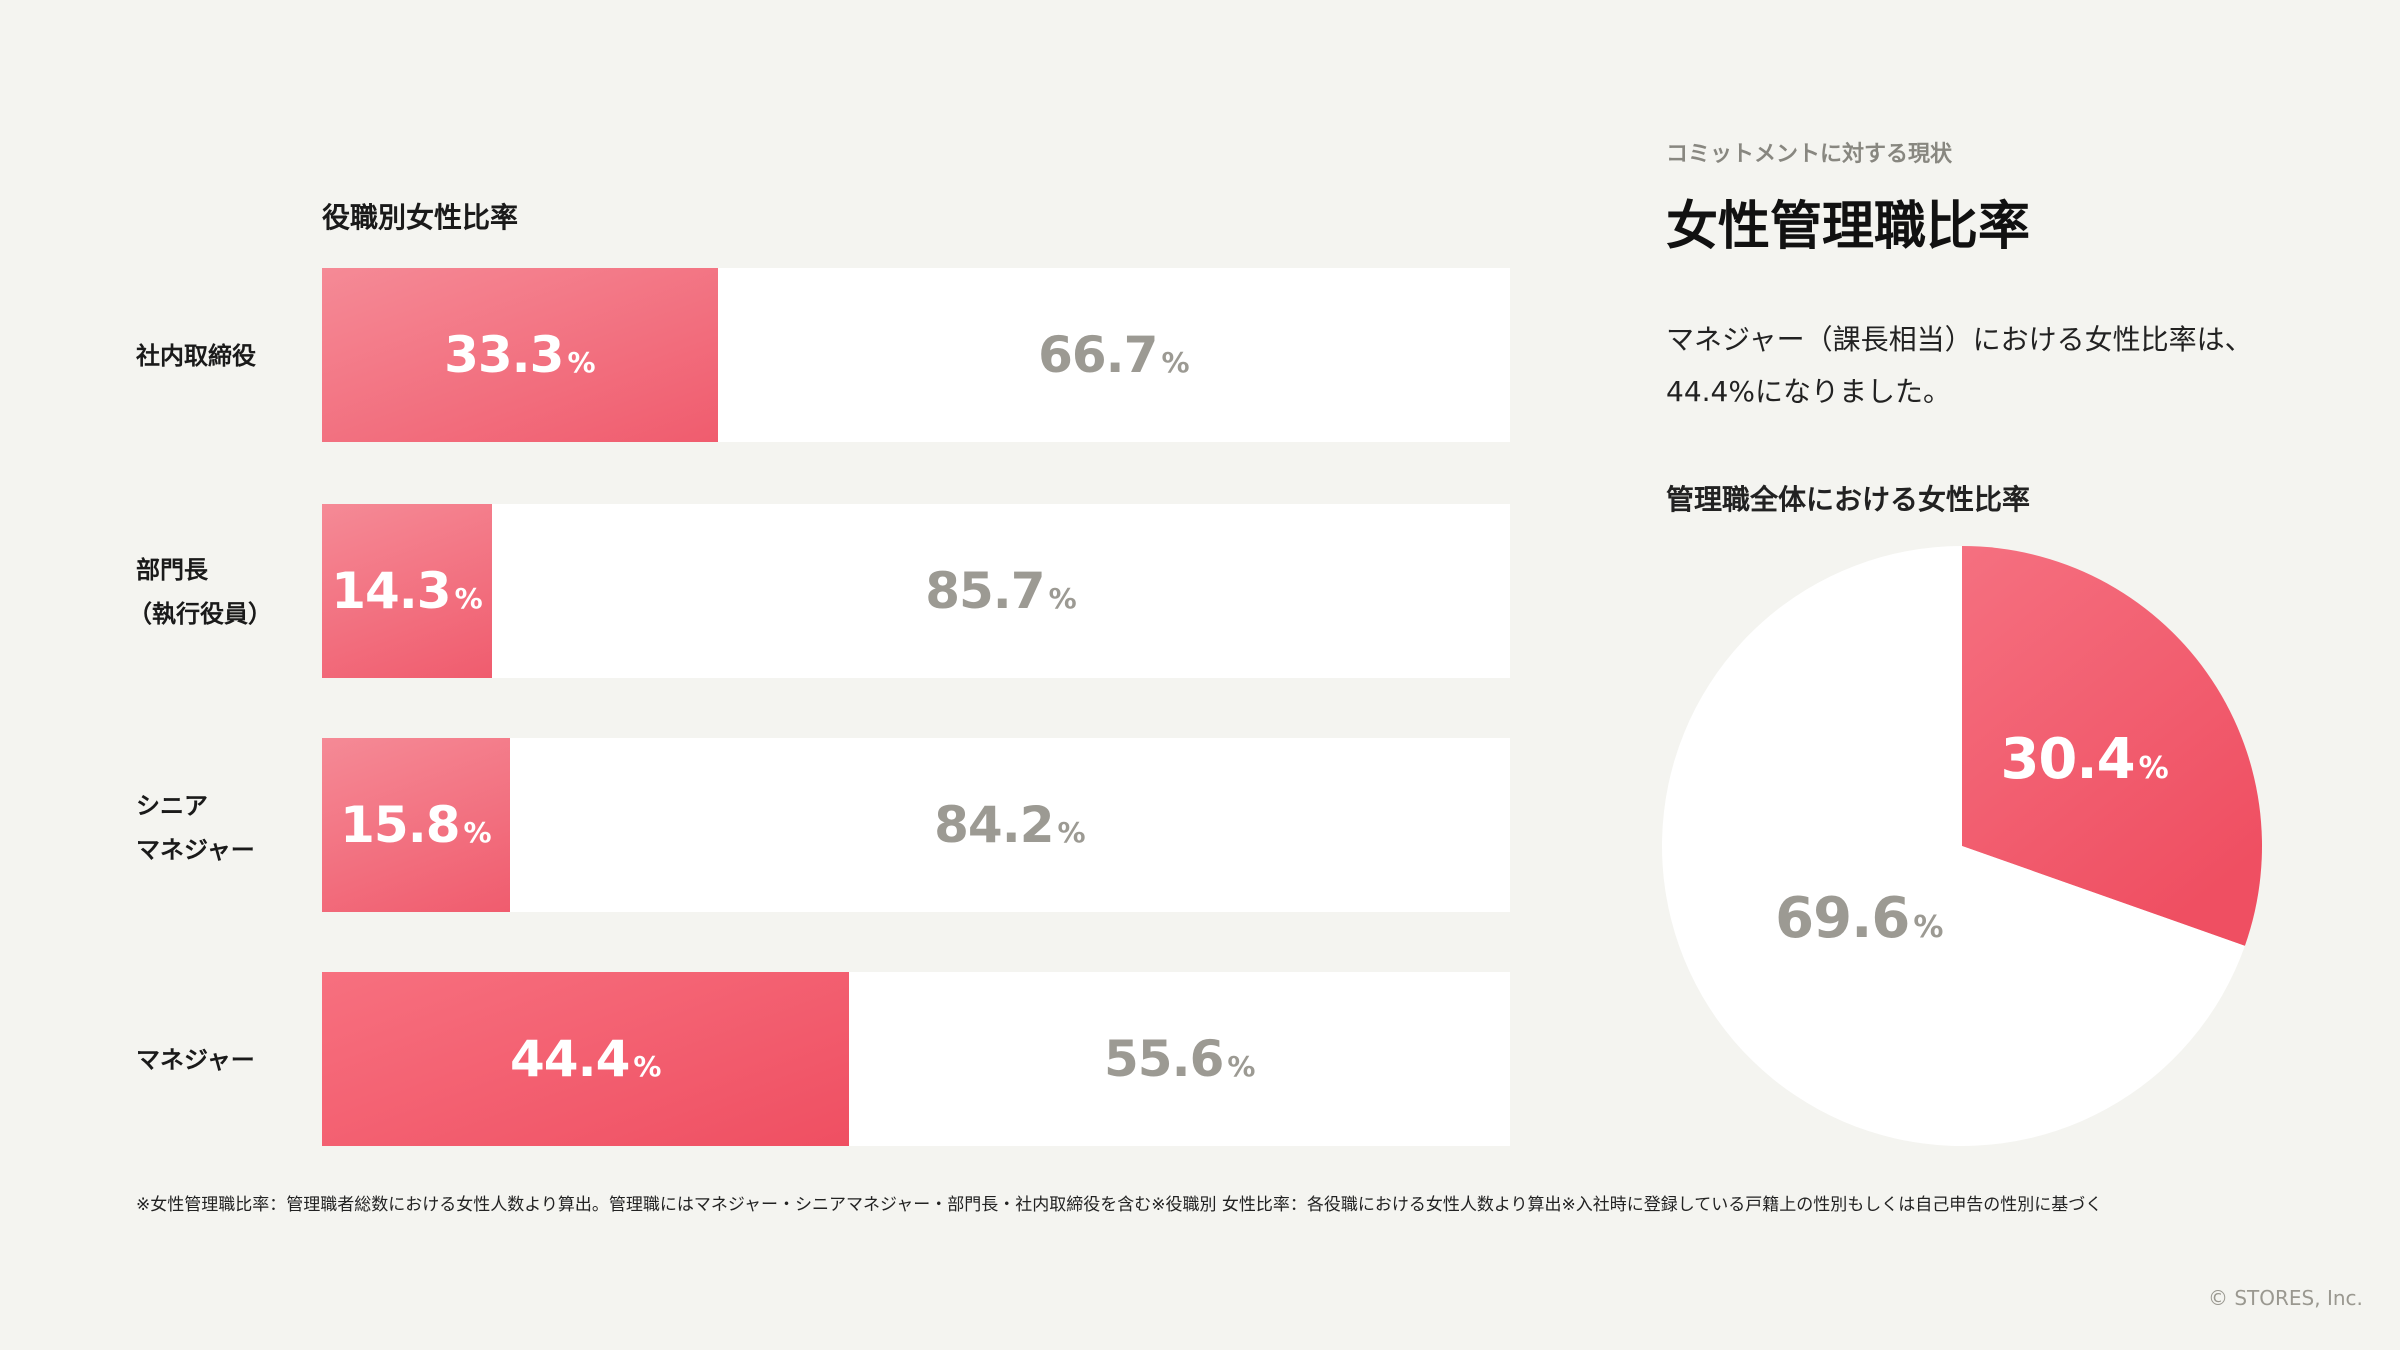  I want to click on row-label-1-line-0: 部門長, so click(172, 570).